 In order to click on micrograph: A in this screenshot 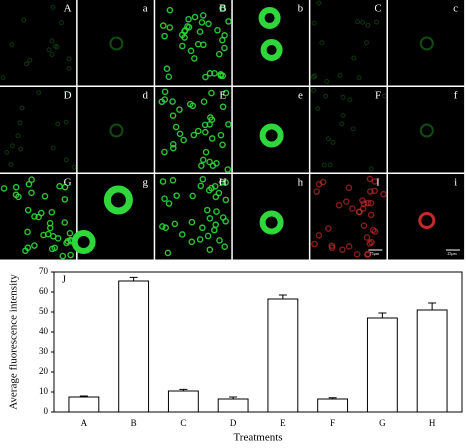, I will do `click(38, 43)`.